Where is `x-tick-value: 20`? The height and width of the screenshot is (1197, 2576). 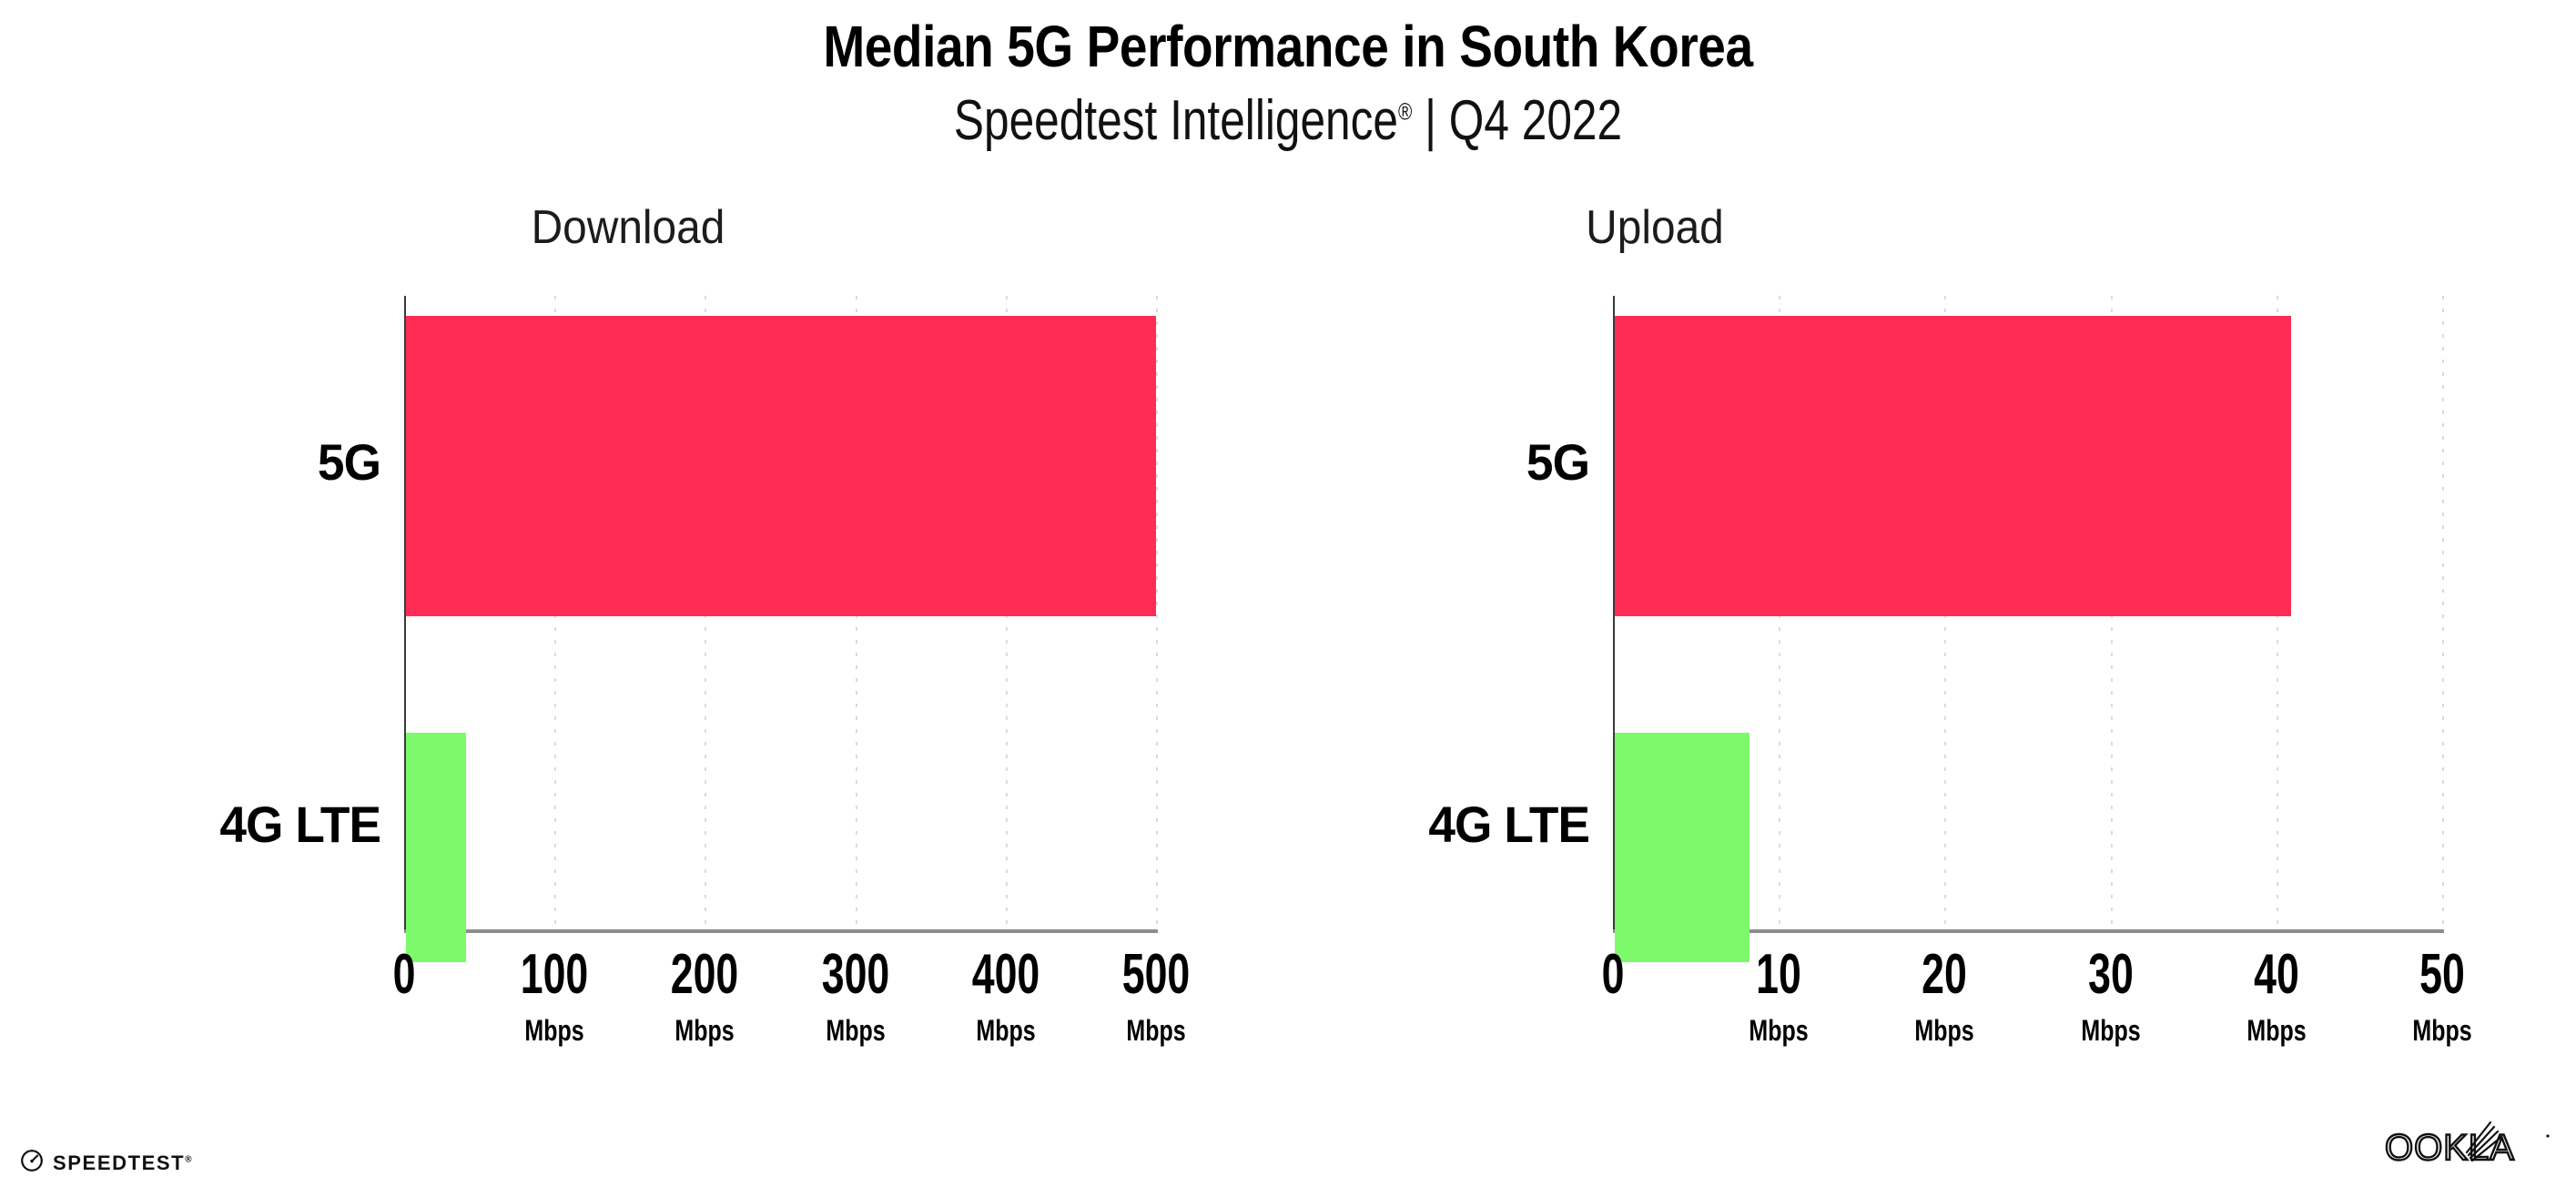
x-tick-value: 20 is located at coordinates (1945, 975).